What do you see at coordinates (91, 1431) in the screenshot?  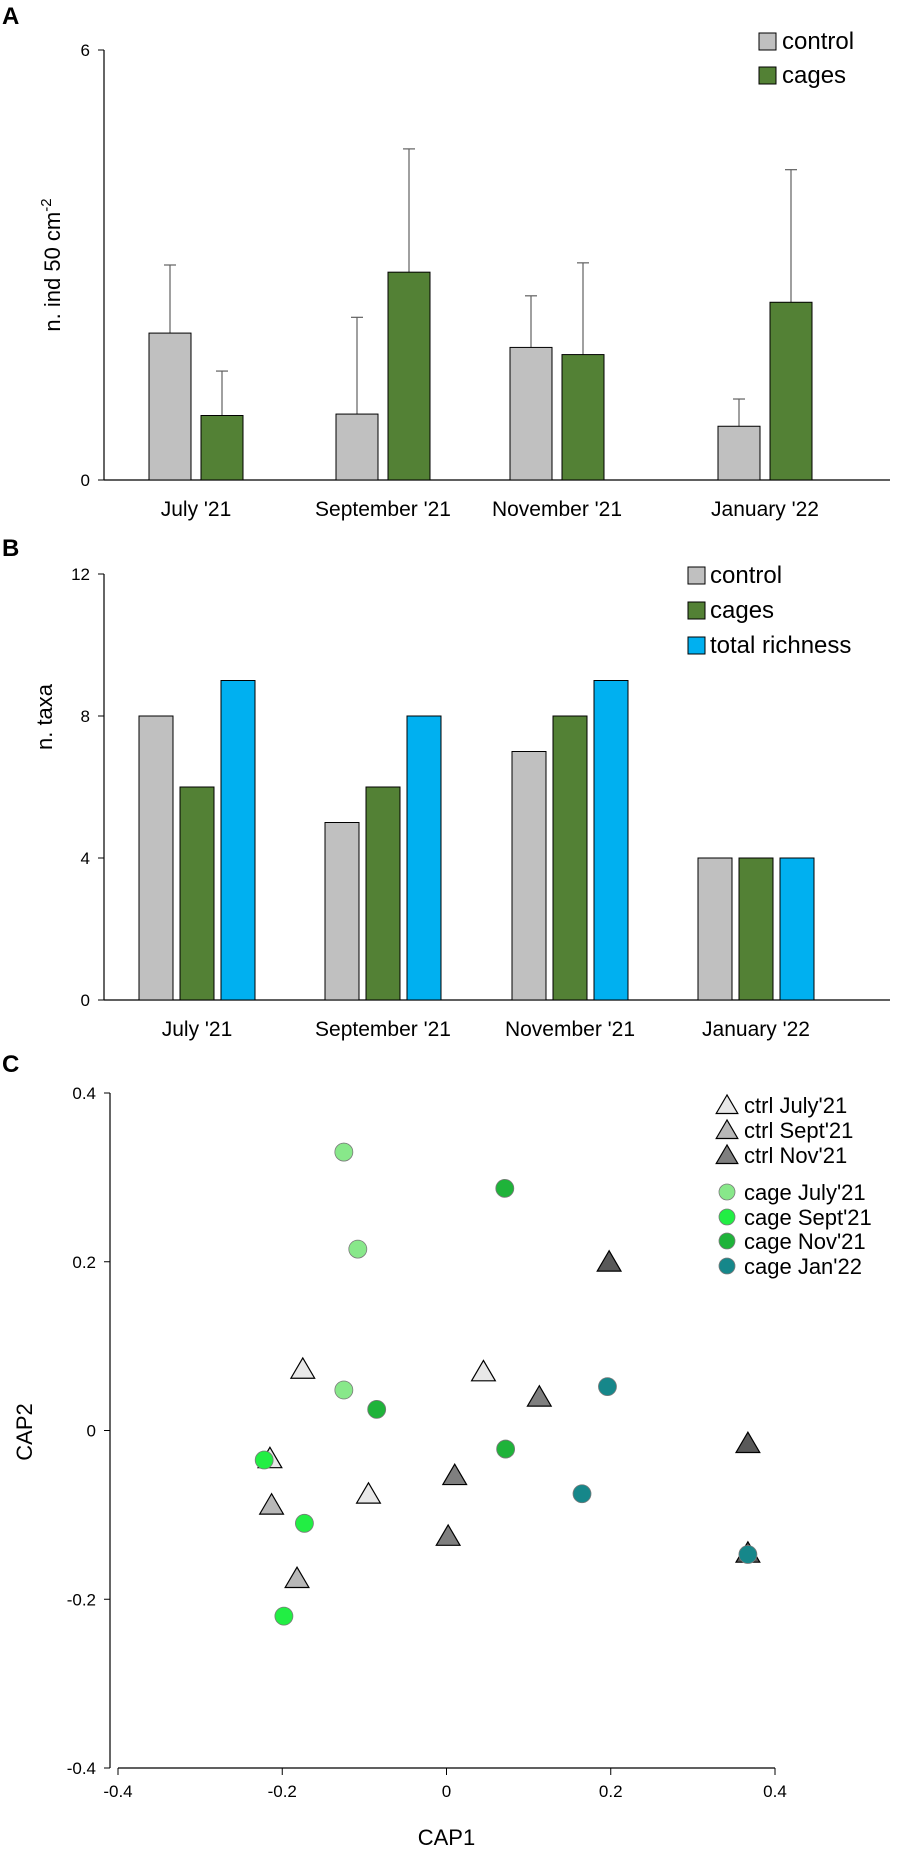 I see `panel-c-y-tick-label: 0` at bounding box center [91, 1431].